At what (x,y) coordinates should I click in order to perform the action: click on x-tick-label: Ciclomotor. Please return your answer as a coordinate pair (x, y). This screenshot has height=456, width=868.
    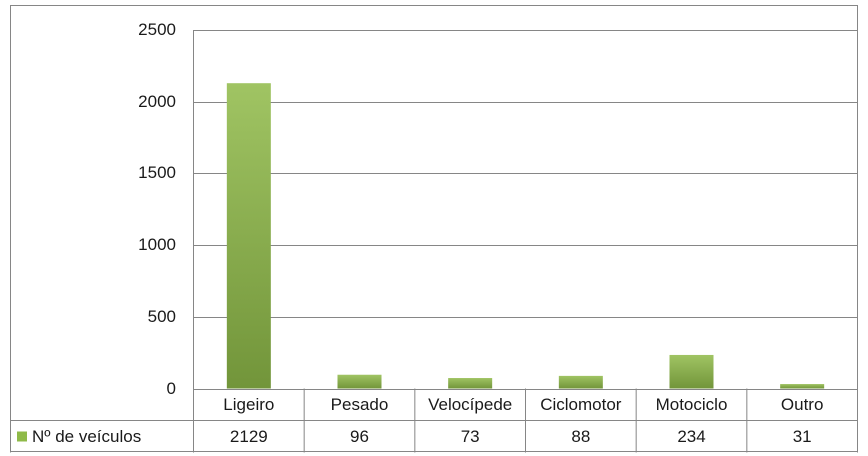
    Looking at the image, I should click on (581, 404).